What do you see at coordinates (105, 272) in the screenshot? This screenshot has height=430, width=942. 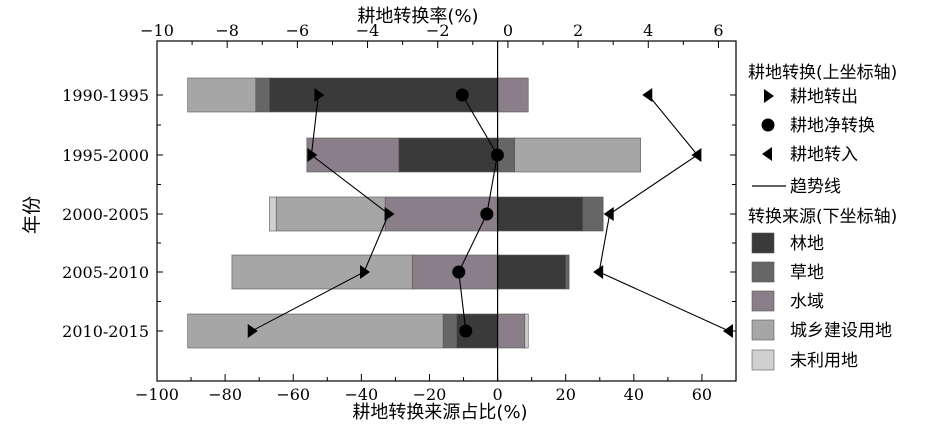 I see `y-tick-label: 2005-2010` at bounding box center [105, 272].